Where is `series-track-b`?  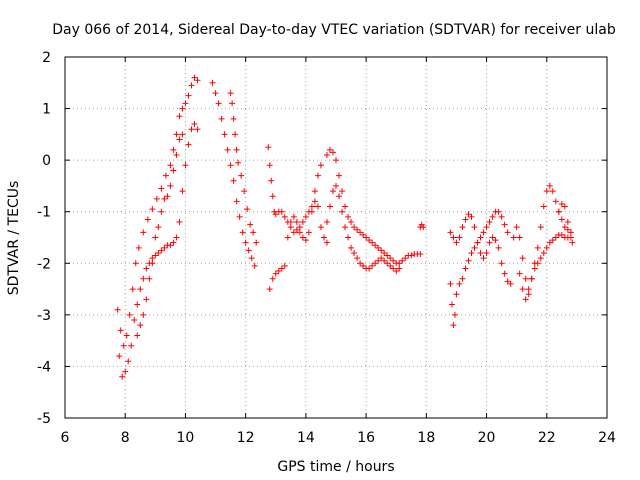 series-track-b is located at coordinates (157, 211).